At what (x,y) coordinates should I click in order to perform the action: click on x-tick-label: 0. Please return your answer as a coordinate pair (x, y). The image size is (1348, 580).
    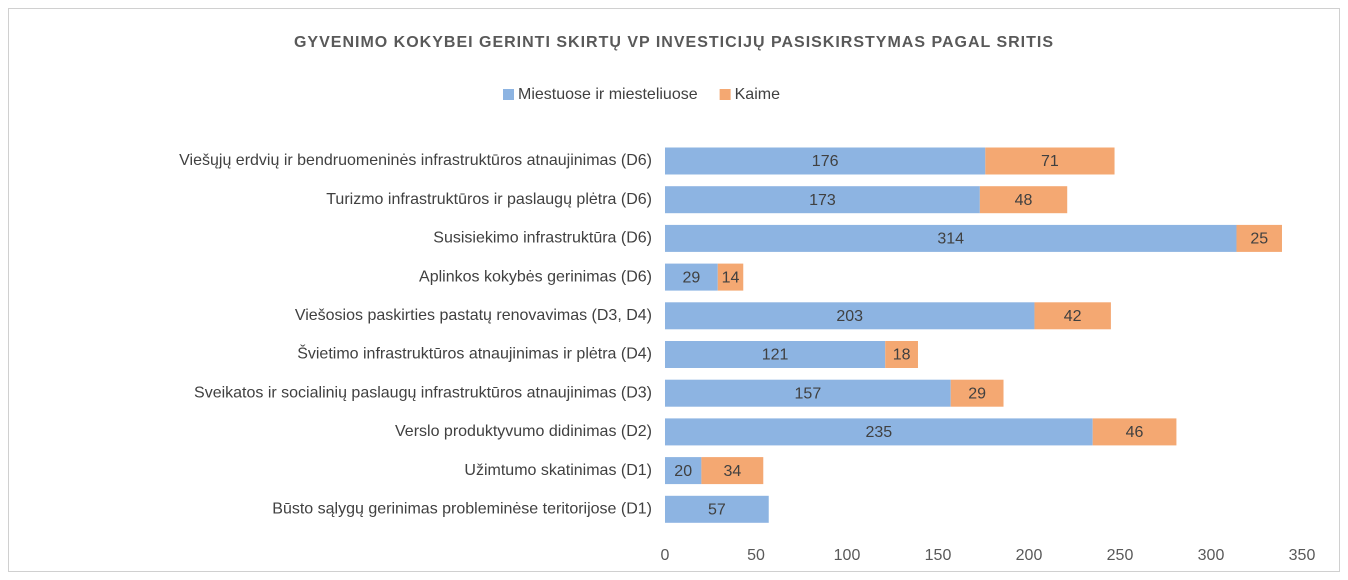
    Looking at the image, I should click on (665, 555).